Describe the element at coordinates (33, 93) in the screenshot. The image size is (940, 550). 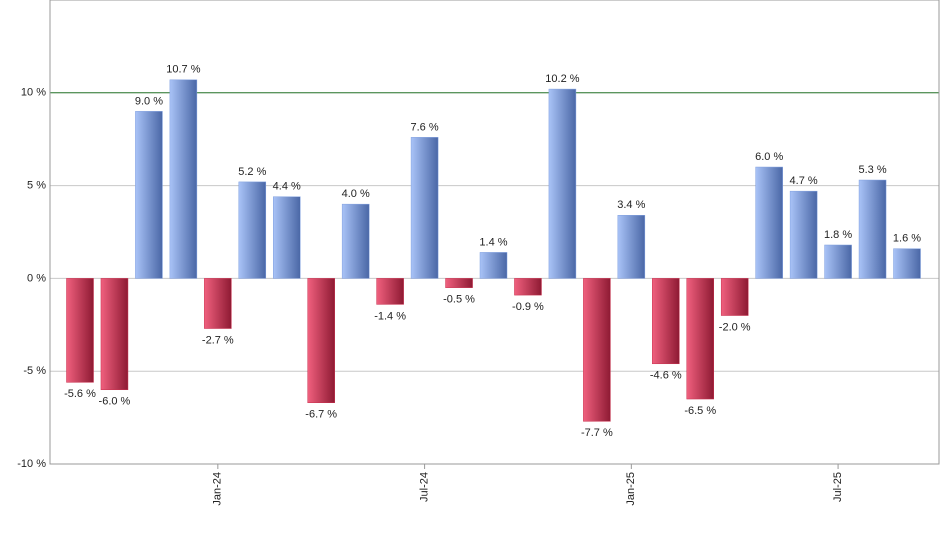
I see `y-tick-label: 10 %` at that location.